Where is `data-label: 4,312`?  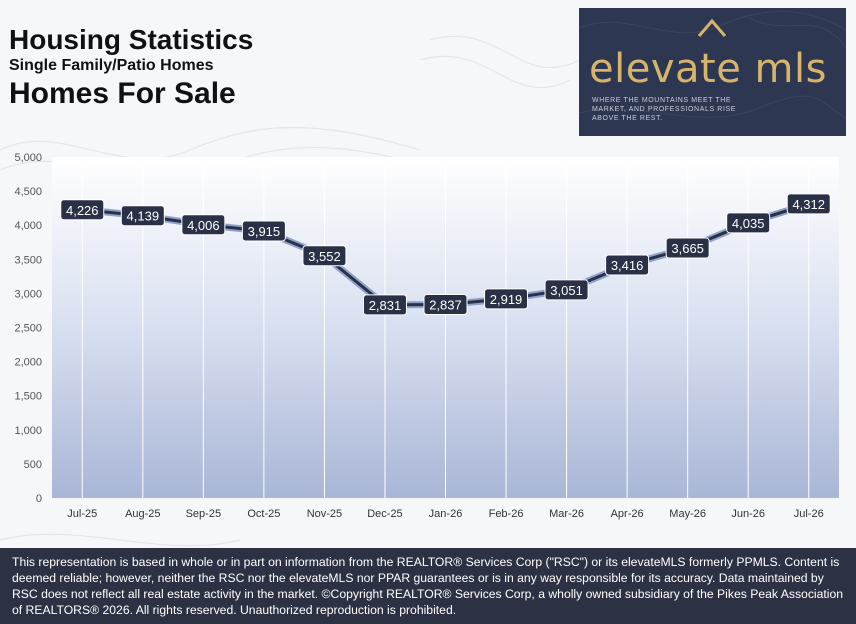
data-label: 4,312 is located at coordinates (808, 204).